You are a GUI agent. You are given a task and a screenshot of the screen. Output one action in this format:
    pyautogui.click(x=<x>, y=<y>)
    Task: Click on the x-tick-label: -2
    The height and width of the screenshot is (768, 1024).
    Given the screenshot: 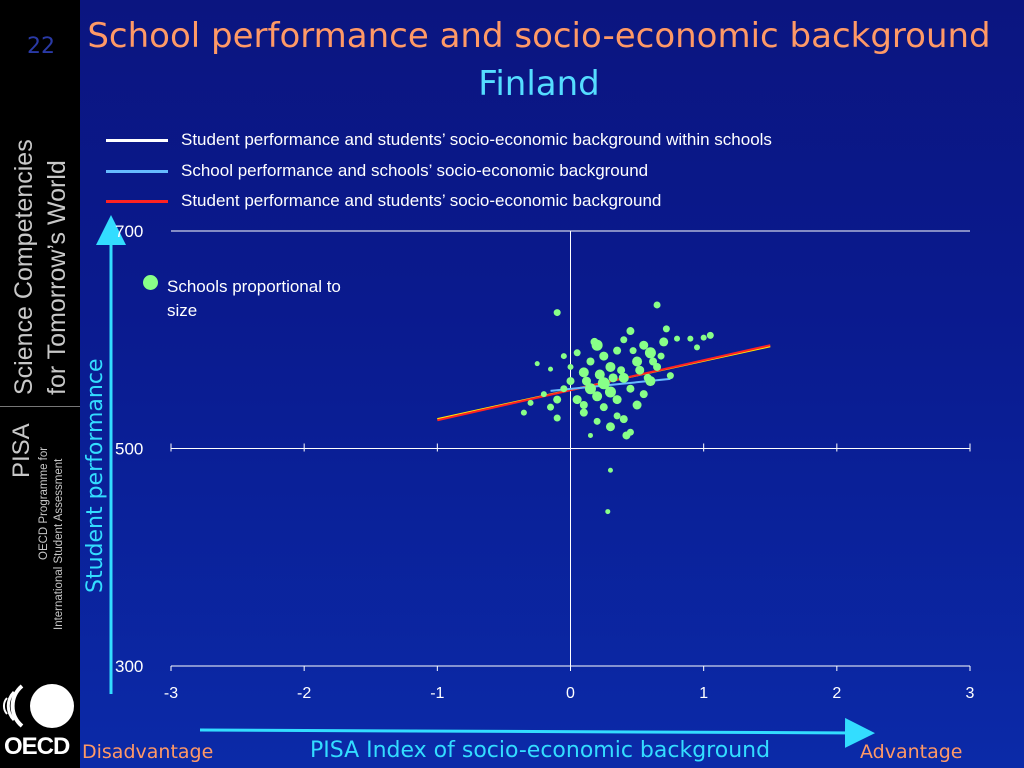 What is the action you would take?
    pyautogui.click(x=304, y=693)
    